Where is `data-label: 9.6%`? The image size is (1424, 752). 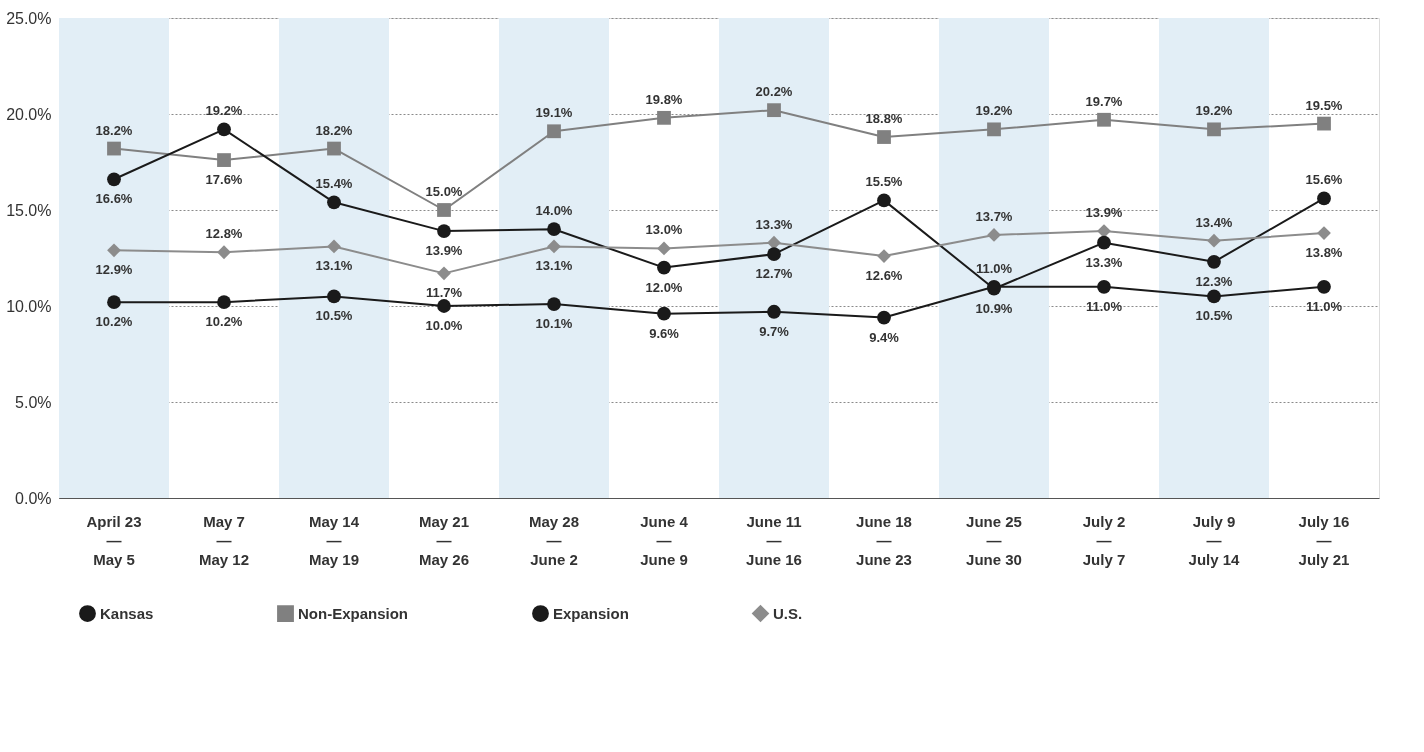 data-label: 9.6% is located at coordinates (664, 333).